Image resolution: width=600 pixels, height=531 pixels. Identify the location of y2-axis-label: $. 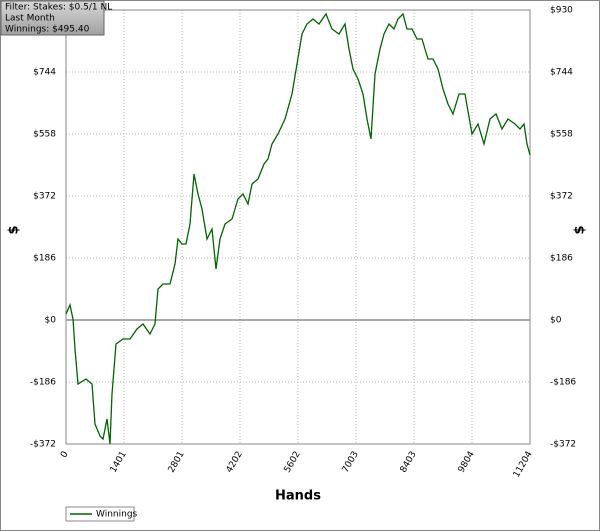
(580, 229).